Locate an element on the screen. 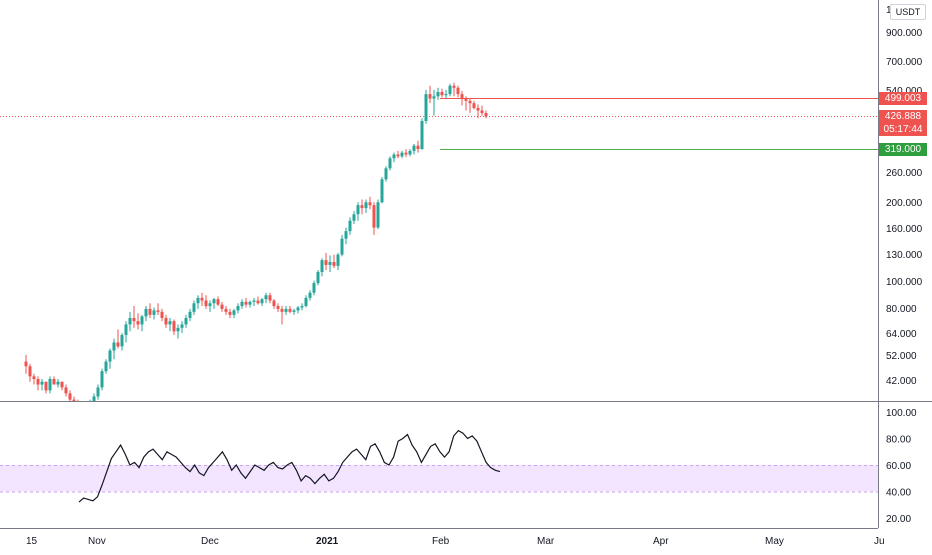 The image size is (932, 555). time-tick-label: Feb is located at coordinates (441, 541).